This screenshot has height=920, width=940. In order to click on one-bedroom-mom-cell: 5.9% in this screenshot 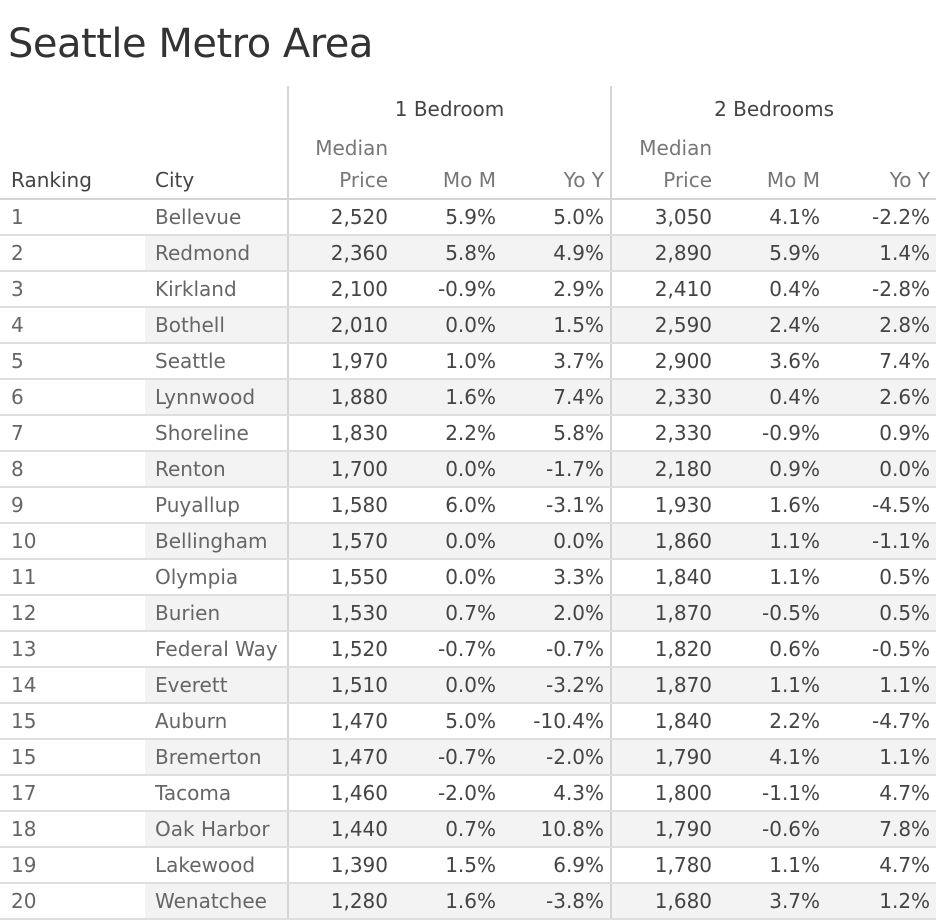, I will do `click(448, 217)`.